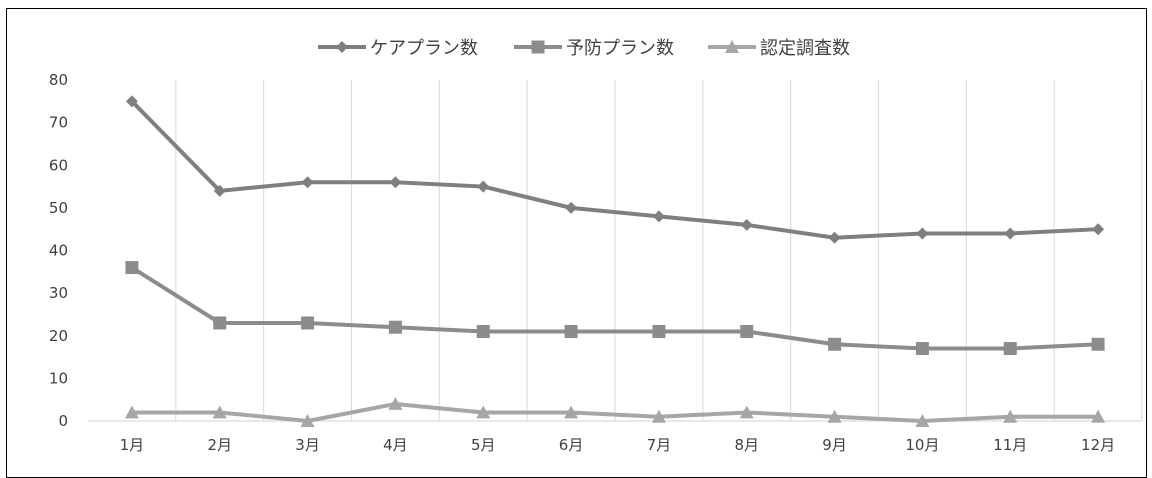  I want to click on x-tick-label: 11月, so click(1010, 445).